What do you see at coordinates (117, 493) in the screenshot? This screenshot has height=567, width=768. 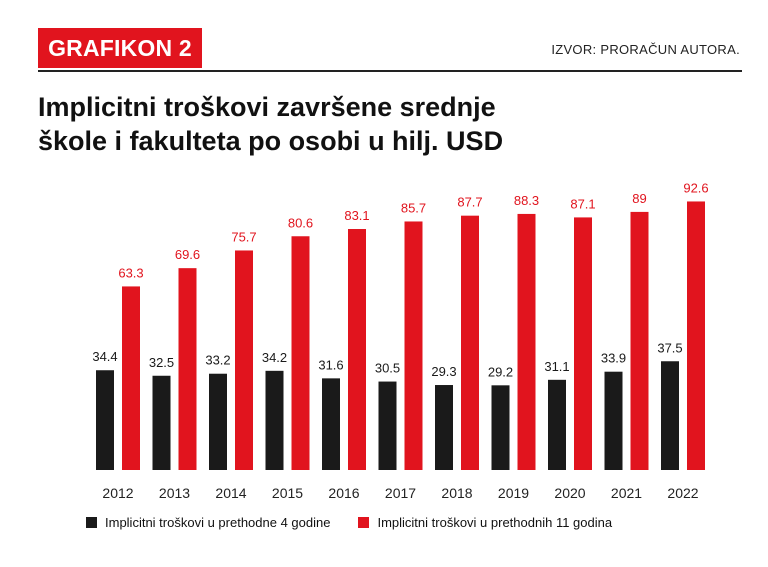 I see `x-tick-label-2012: 2012` at bounding box center [117, 493].